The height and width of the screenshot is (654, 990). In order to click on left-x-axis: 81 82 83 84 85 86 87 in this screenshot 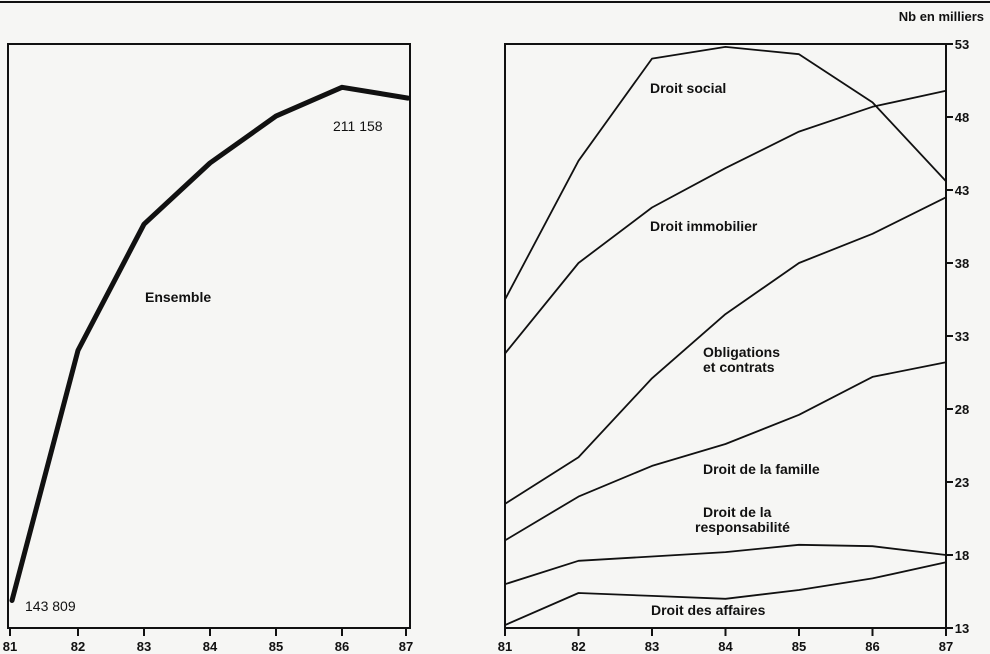, I will do `click(208, 641)`.